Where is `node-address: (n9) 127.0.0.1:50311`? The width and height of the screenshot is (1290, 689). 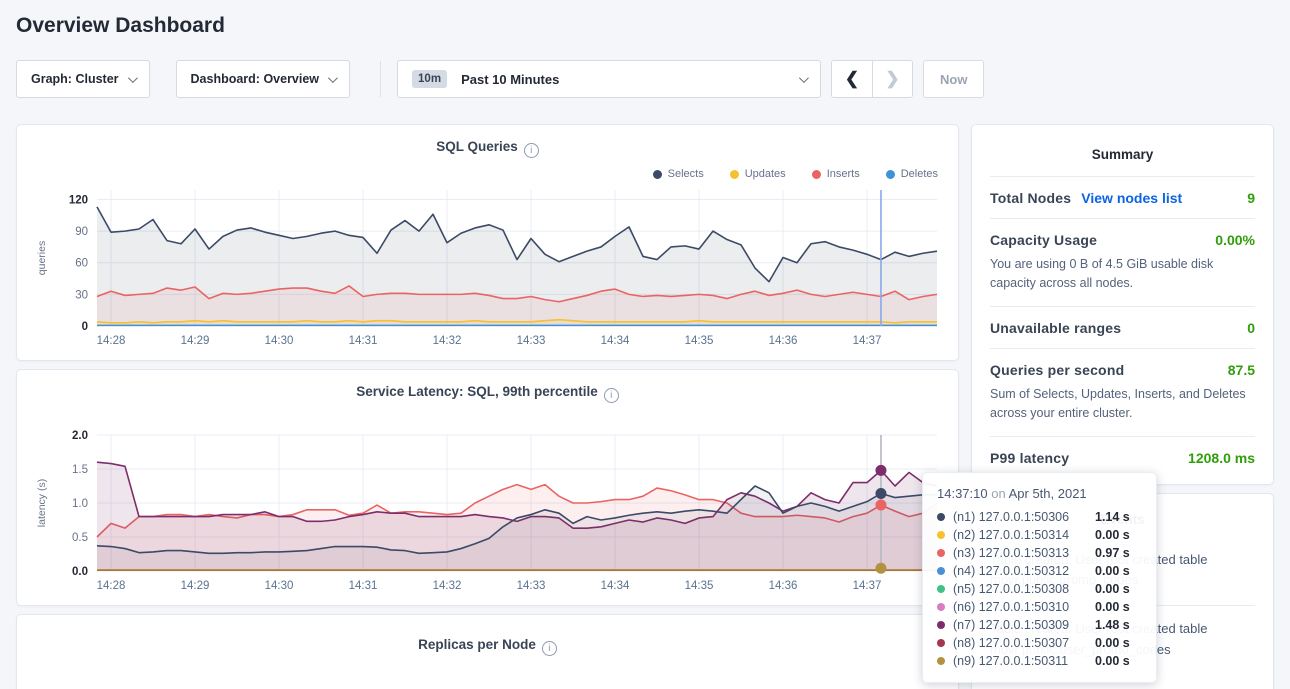
node-address: (n9) 127.0.0.1:50311 is located at coordinates (1011, 661).